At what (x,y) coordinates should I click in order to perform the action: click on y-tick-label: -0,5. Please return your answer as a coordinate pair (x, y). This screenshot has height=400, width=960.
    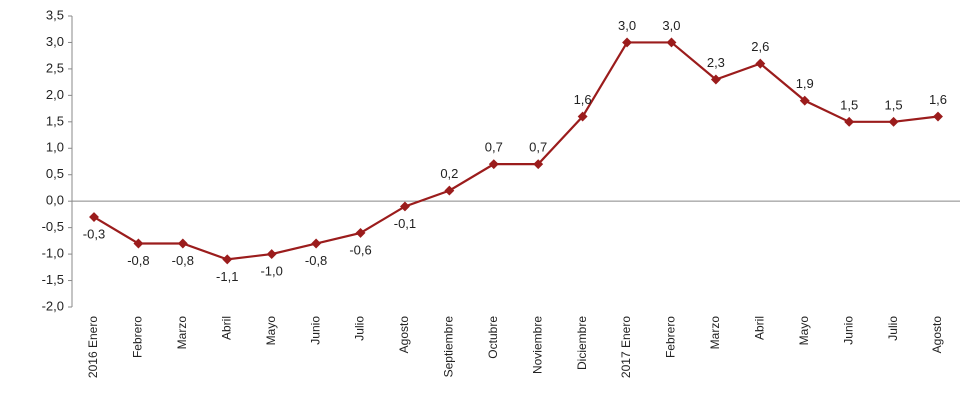
    Looking at the image, I should click on (53, 226).